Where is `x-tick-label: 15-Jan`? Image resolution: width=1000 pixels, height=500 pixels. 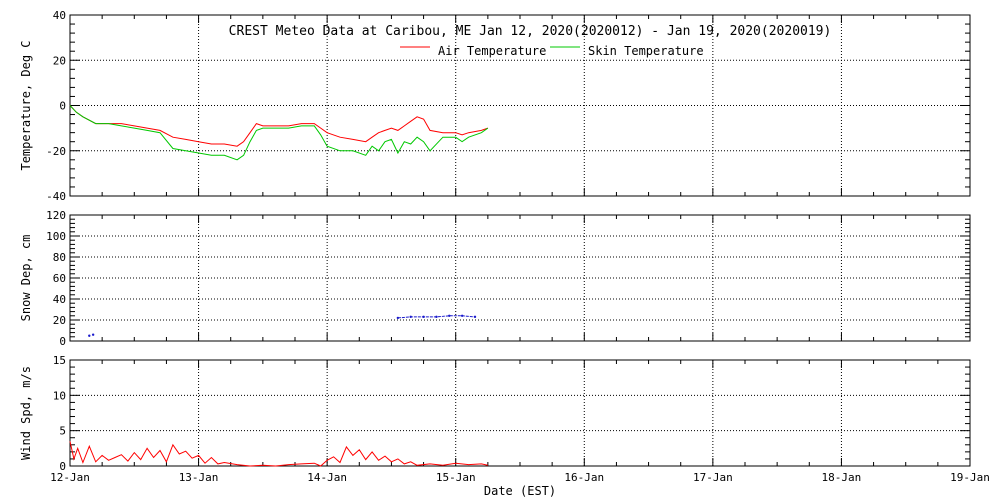
x-tick-label: 15-Jan is located at coordinates (456, 477).